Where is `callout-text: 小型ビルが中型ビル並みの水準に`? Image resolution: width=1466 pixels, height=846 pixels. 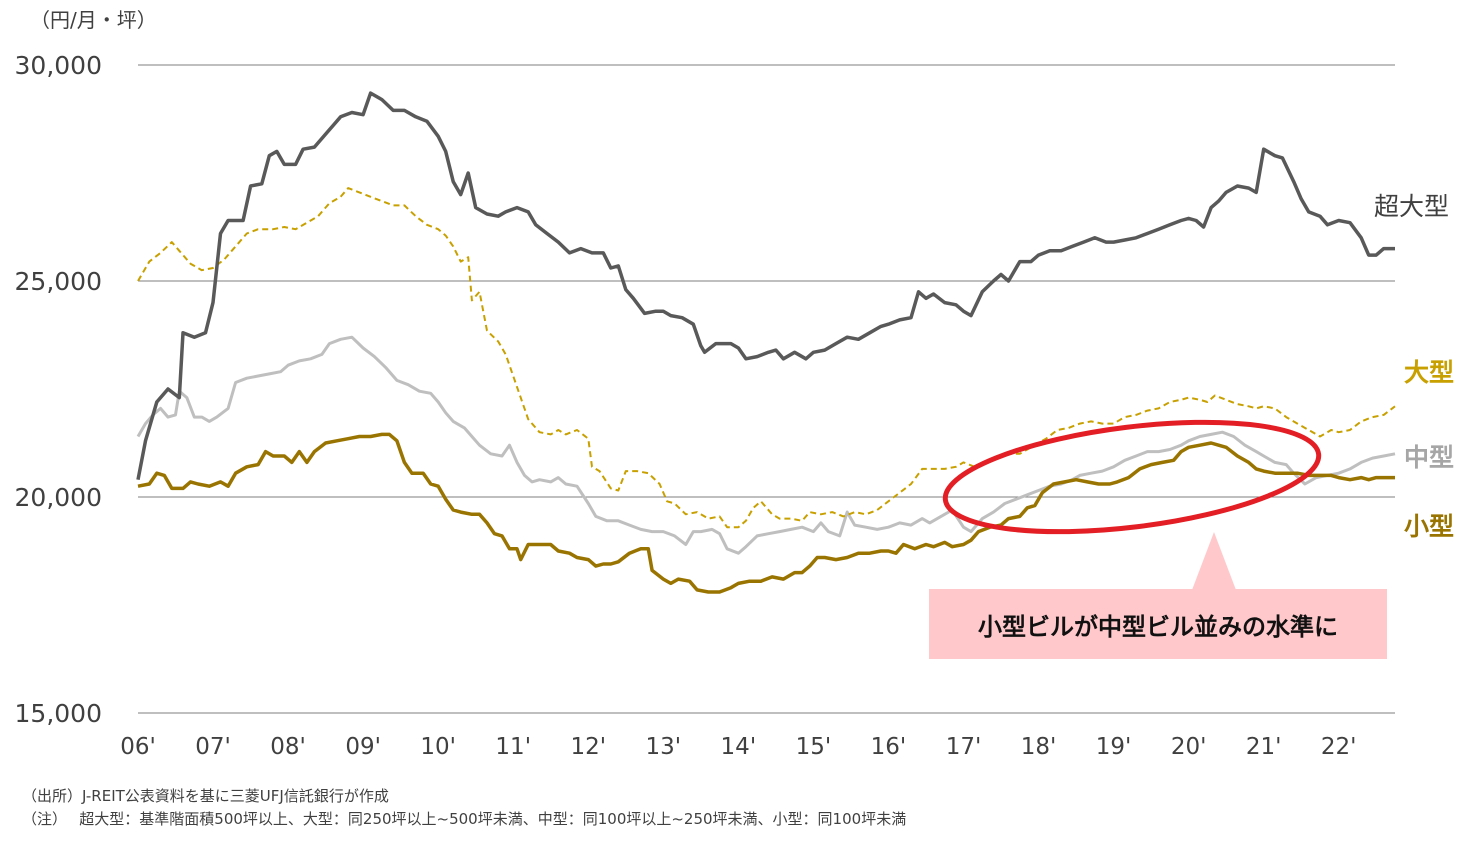 callout-text: 小型ビルが中型ビル並みの水準に is located at coordinates (1158, 626).